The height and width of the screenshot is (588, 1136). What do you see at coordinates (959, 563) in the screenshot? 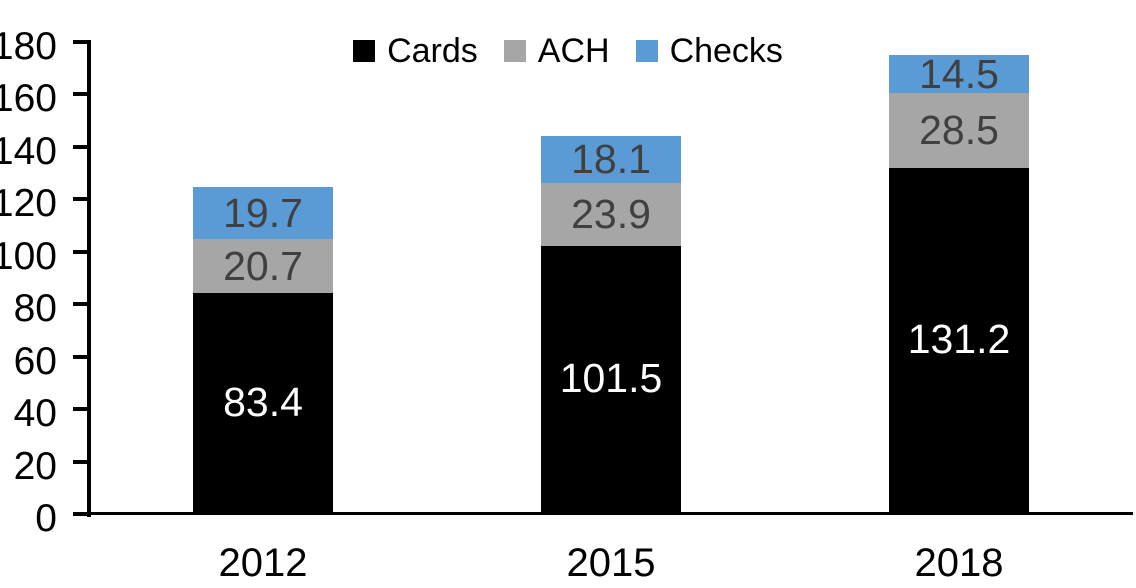
I see `x-axis-category-label: 2018` at bounding box center [959, 563].